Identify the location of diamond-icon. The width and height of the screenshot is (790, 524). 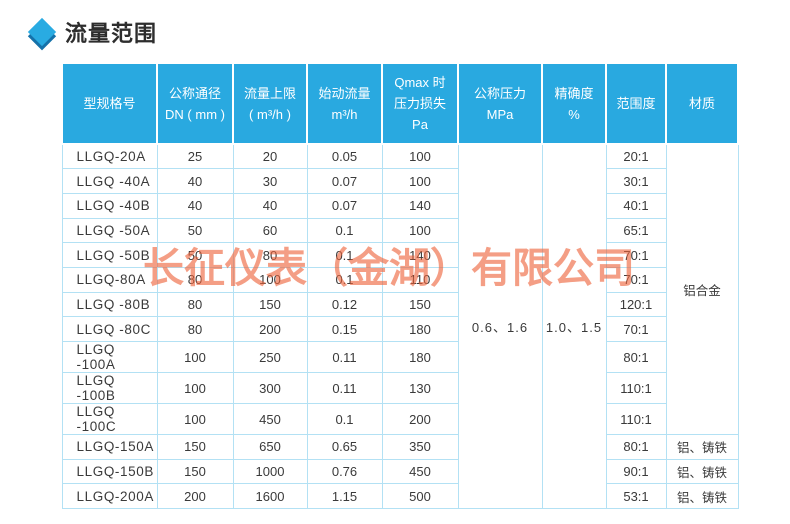
(42, 32).